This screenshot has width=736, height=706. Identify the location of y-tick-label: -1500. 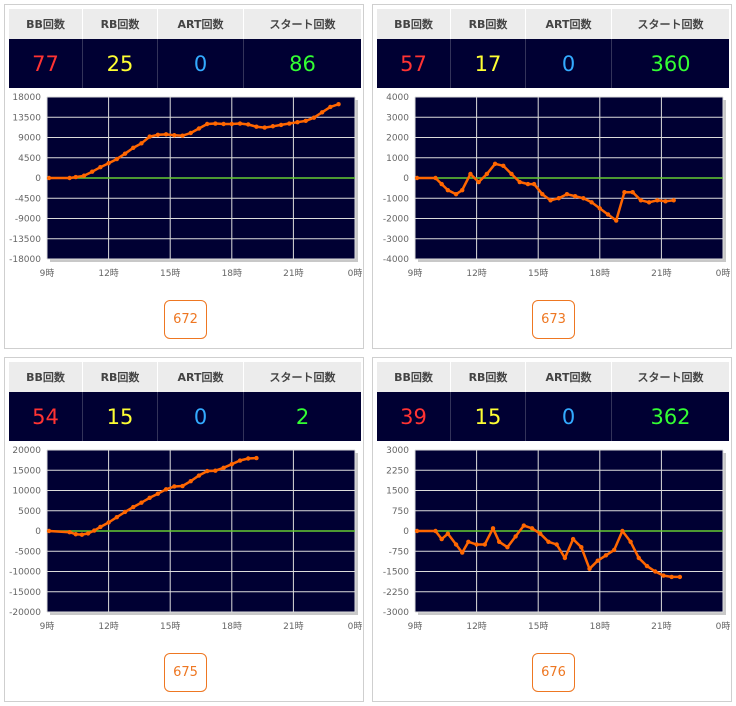
(396, 573).